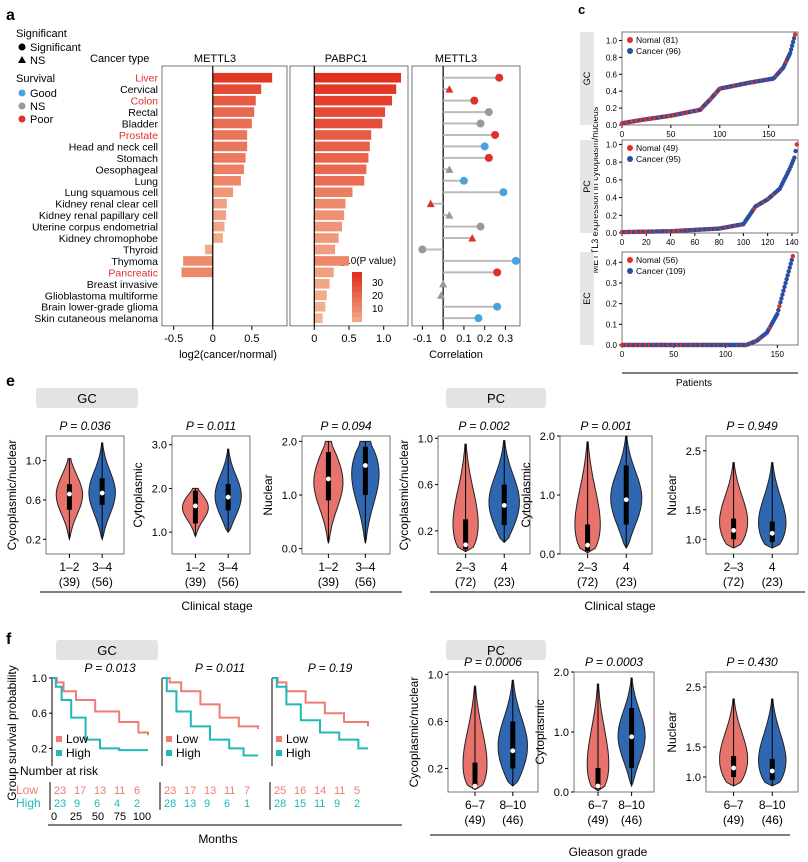 Image resolution: width=808 pixels, height=862 pixels. I want to click on mettl3-bar-group: -0.5 0 0.5, so click(224, 205).